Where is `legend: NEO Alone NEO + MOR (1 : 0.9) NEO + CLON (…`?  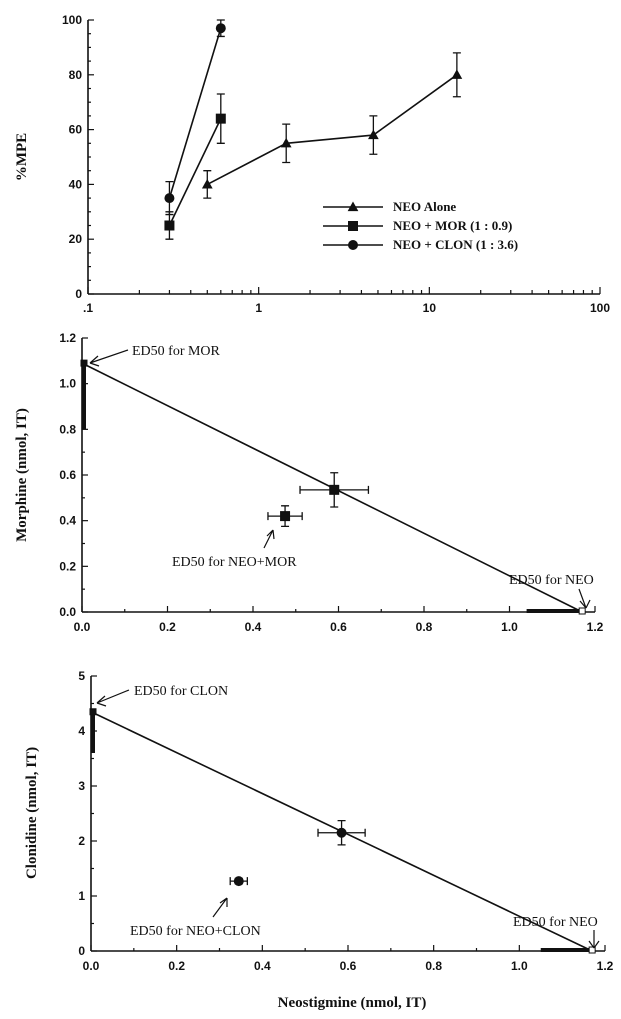 legend: NEO Alone NEO + MOR (1 : 0.9) NEO + CLON (… is located at coordinates (420, 225).